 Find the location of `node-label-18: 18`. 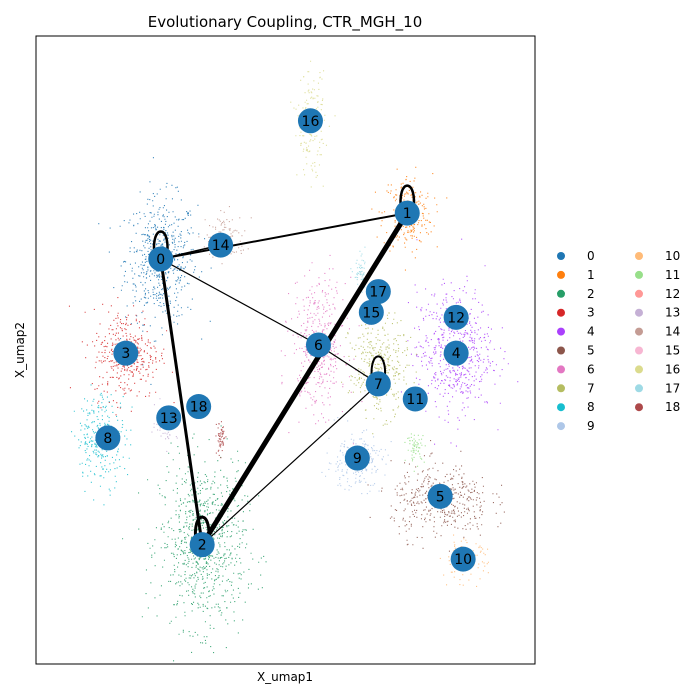

node-label-18: 18 is located at coordinates (199, 408).